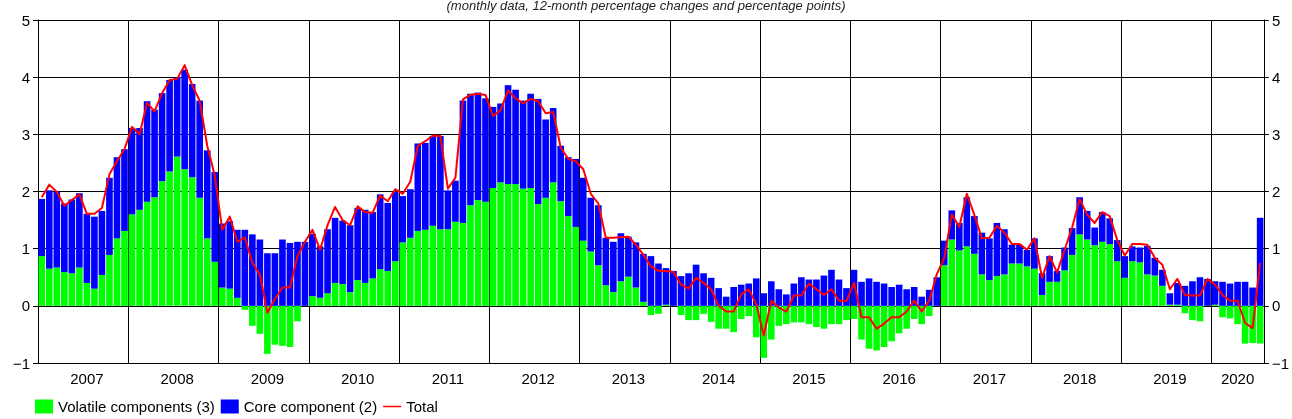 Image resolution: width=1292 pixels, height=419 pixels. I want to click on x-tick-label: 2018, so click(1079, 378).